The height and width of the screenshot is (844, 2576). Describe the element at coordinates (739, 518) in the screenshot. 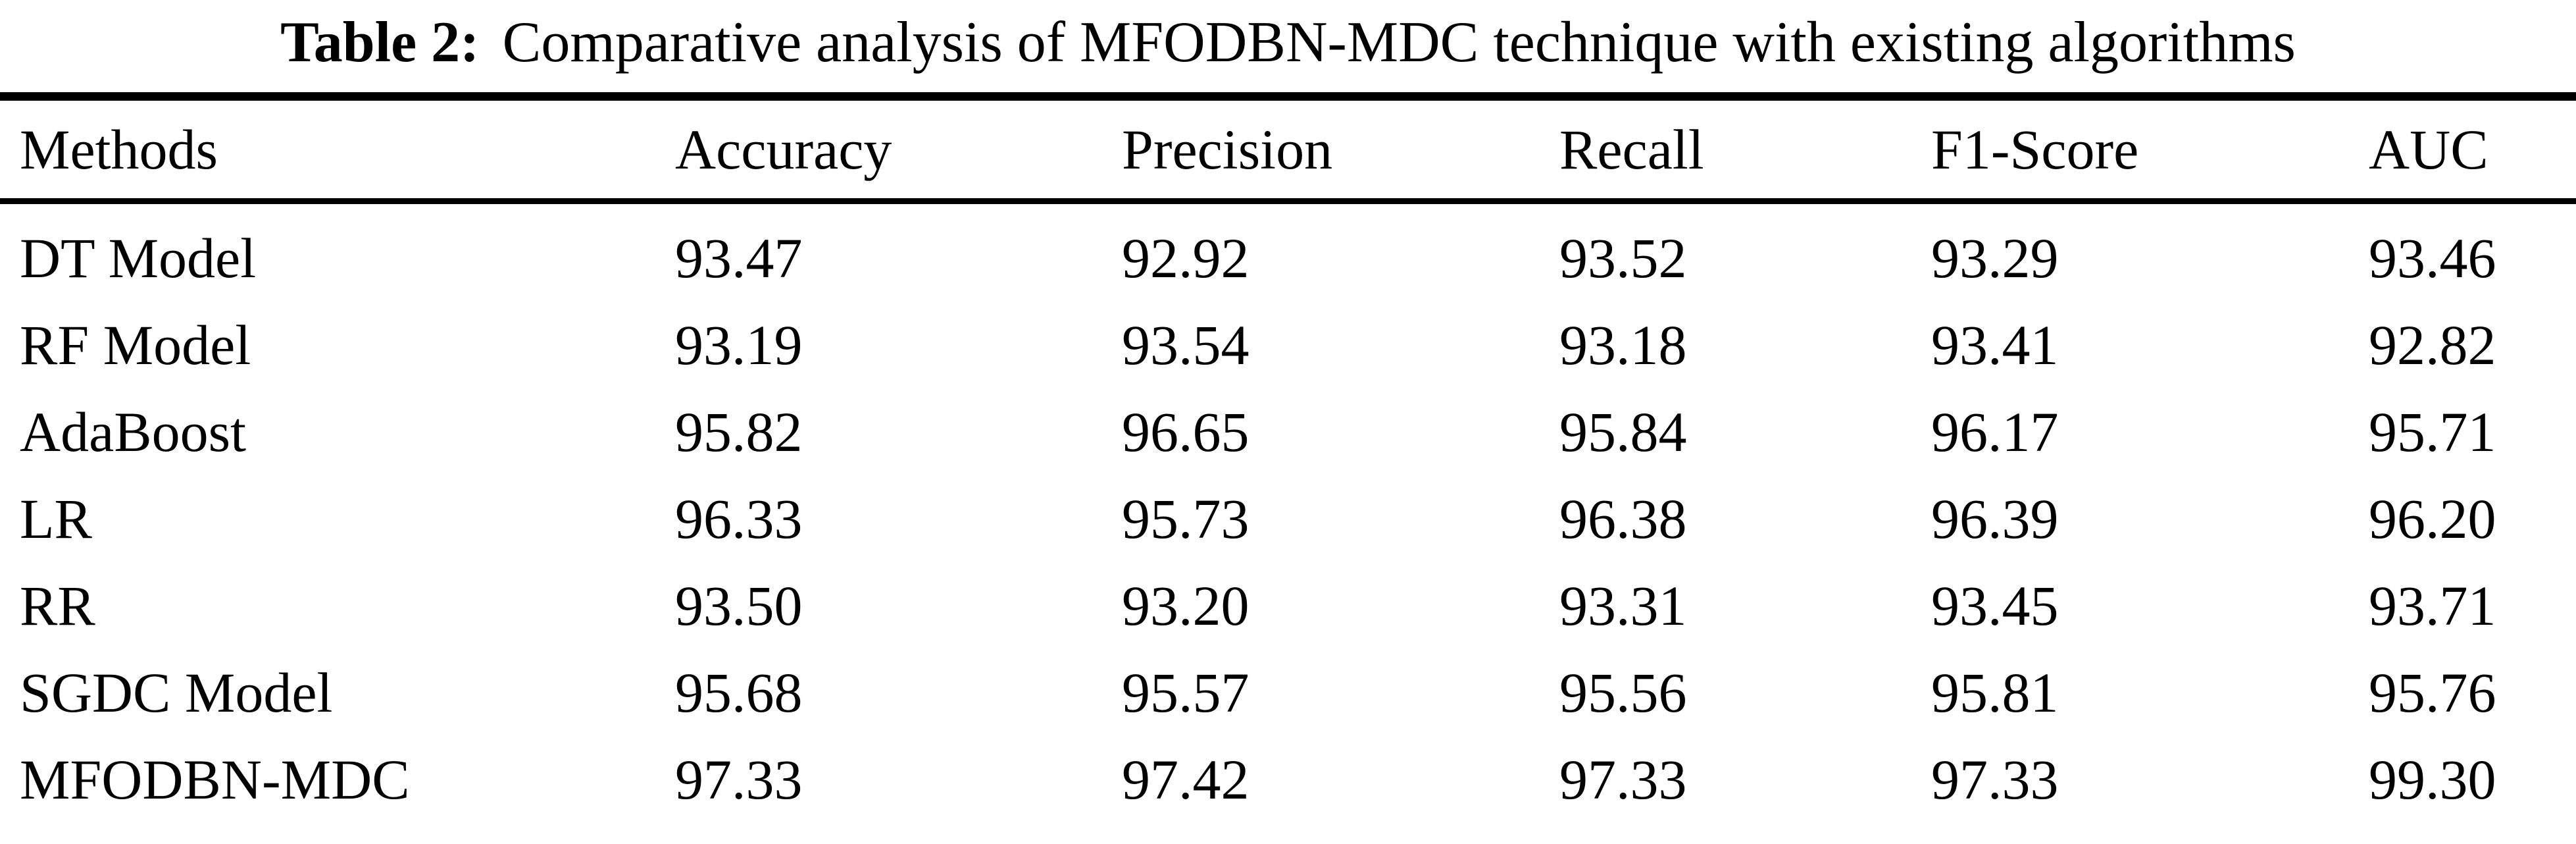

I see `value-cell: 96.33` at that location.